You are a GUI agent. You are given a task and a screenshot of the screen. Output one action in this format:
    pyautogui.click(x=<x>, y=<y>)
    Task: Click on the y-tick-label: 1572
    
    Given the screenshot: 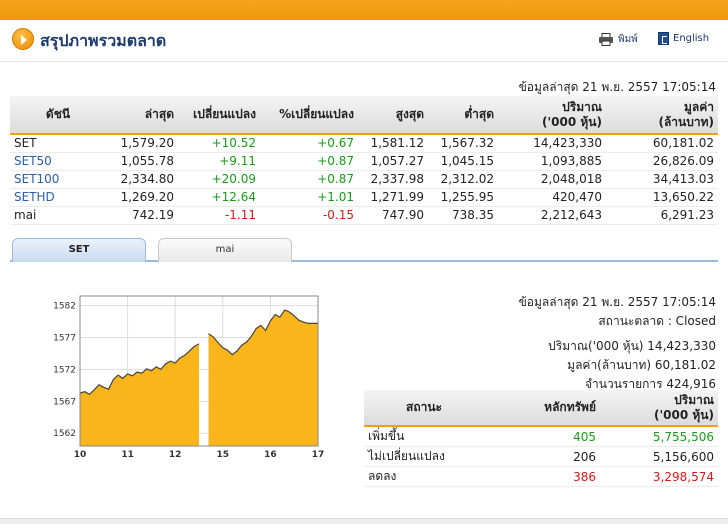 What is the action you would take?
    pyautogui.click(x=64, y=370)
    